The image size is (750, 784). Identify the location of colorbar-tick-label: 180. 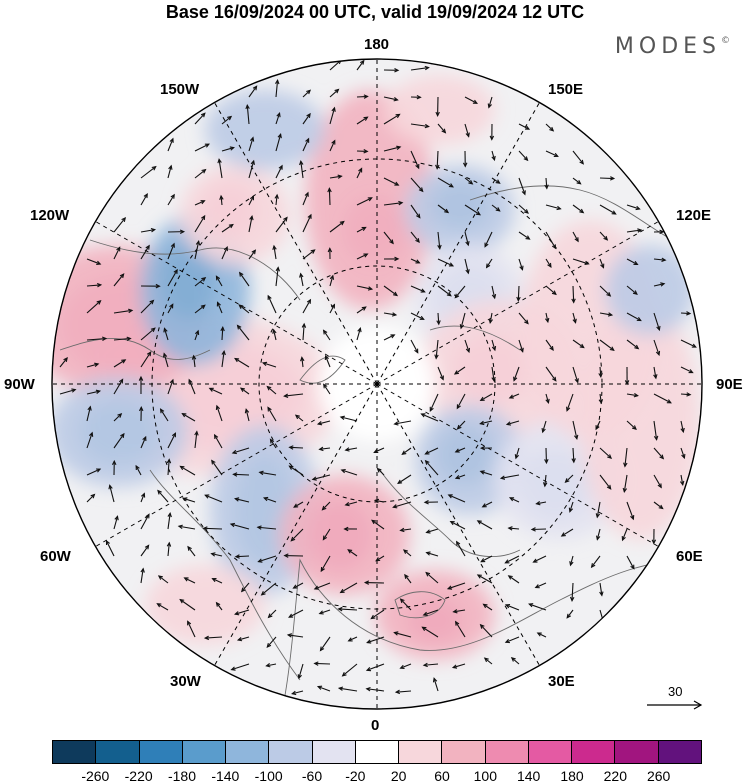
(571, 776).